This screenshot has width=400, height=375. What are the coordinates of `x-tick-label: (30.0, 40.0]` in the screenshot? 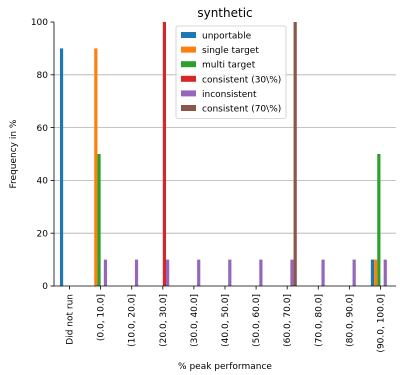 It's located at (195, 320).